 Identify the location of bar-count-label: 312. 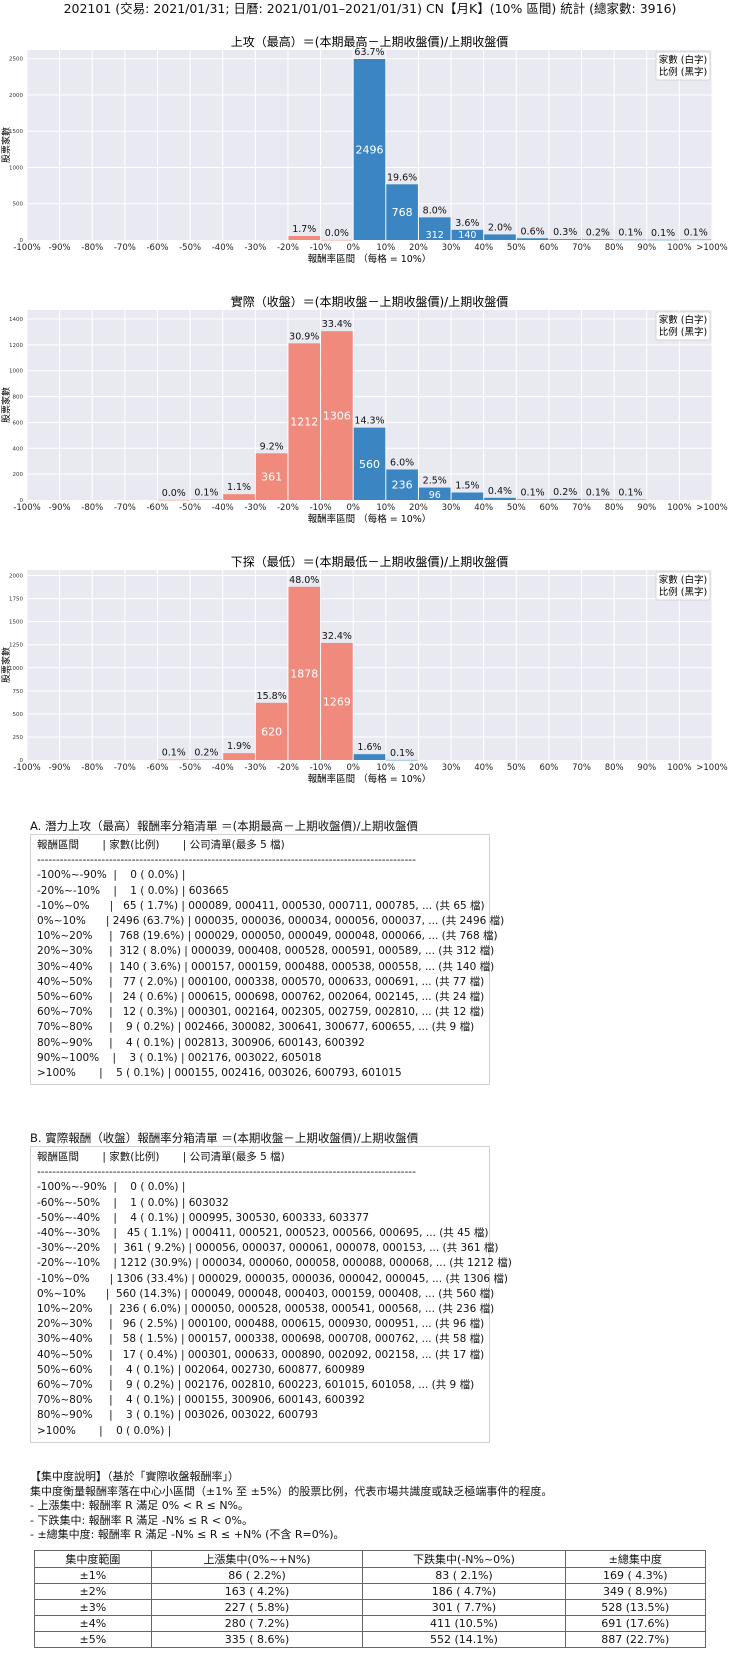
(435, 235).